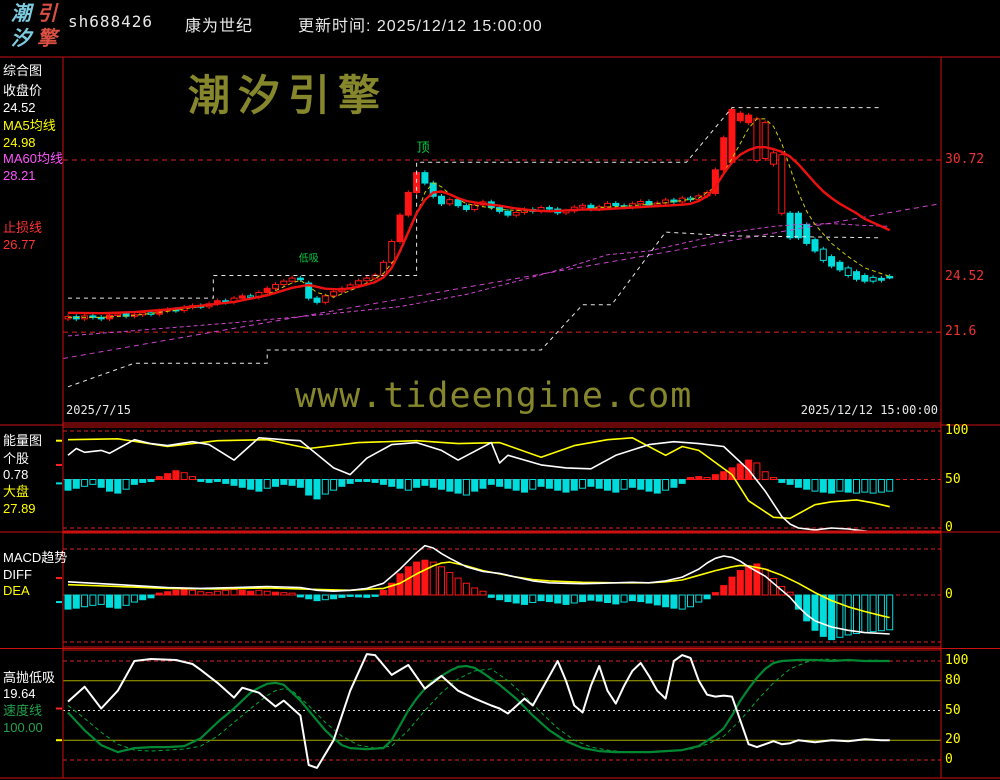 The width and height of the screenshot is (1000, 780). I want to click on y-axis-label: 20, so click(953, 740).